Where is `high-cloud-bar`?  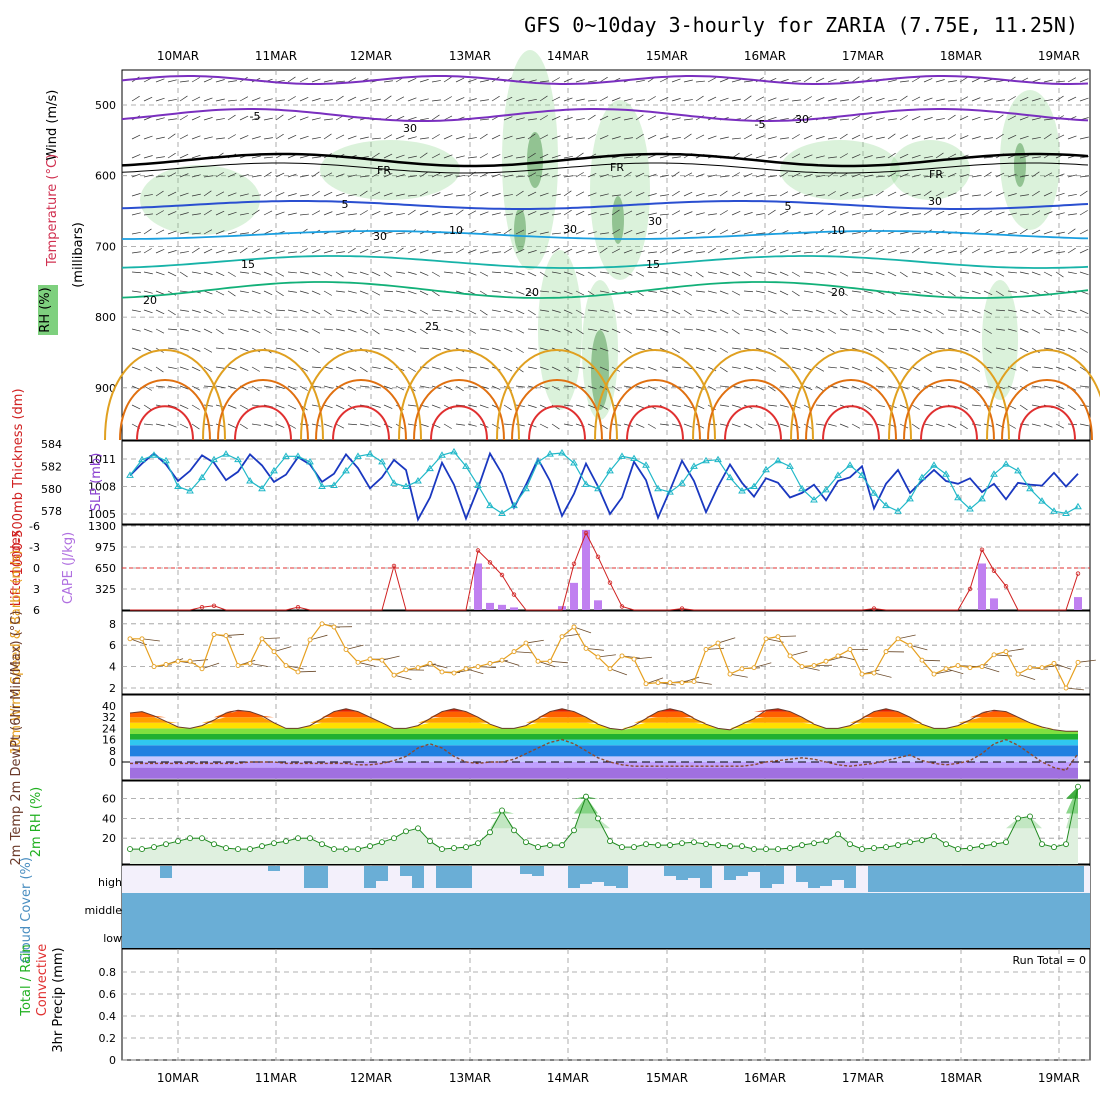
high-cloud-bar is located at coordinates (598, 874).